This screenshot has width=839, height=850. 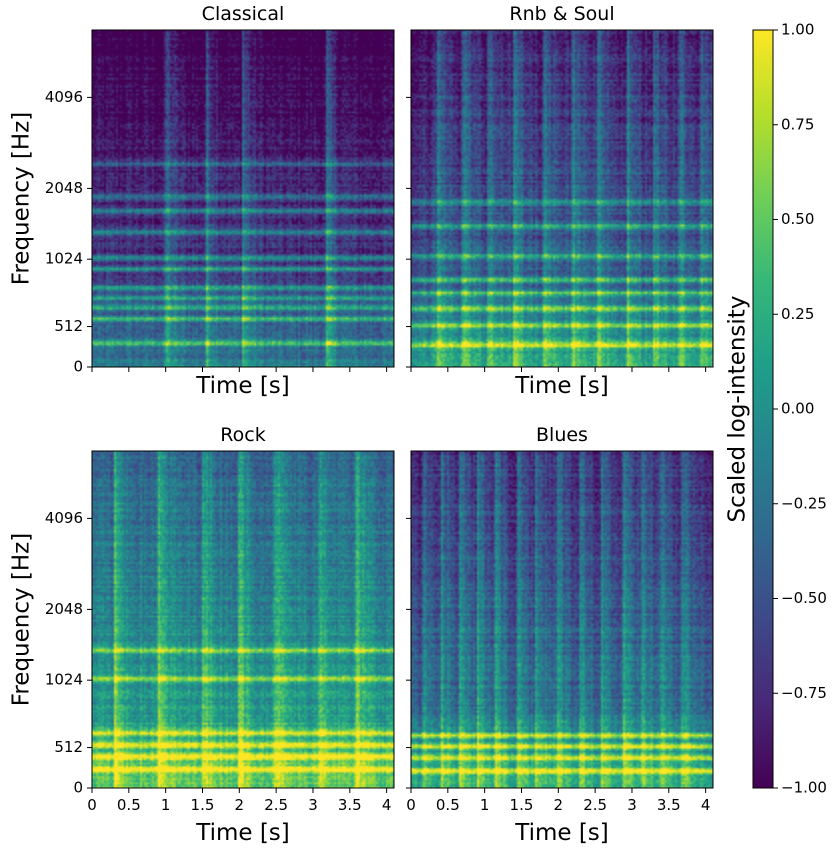 I want to click on colorbar-tick-label: 1.00, so click(x=797, y=30).